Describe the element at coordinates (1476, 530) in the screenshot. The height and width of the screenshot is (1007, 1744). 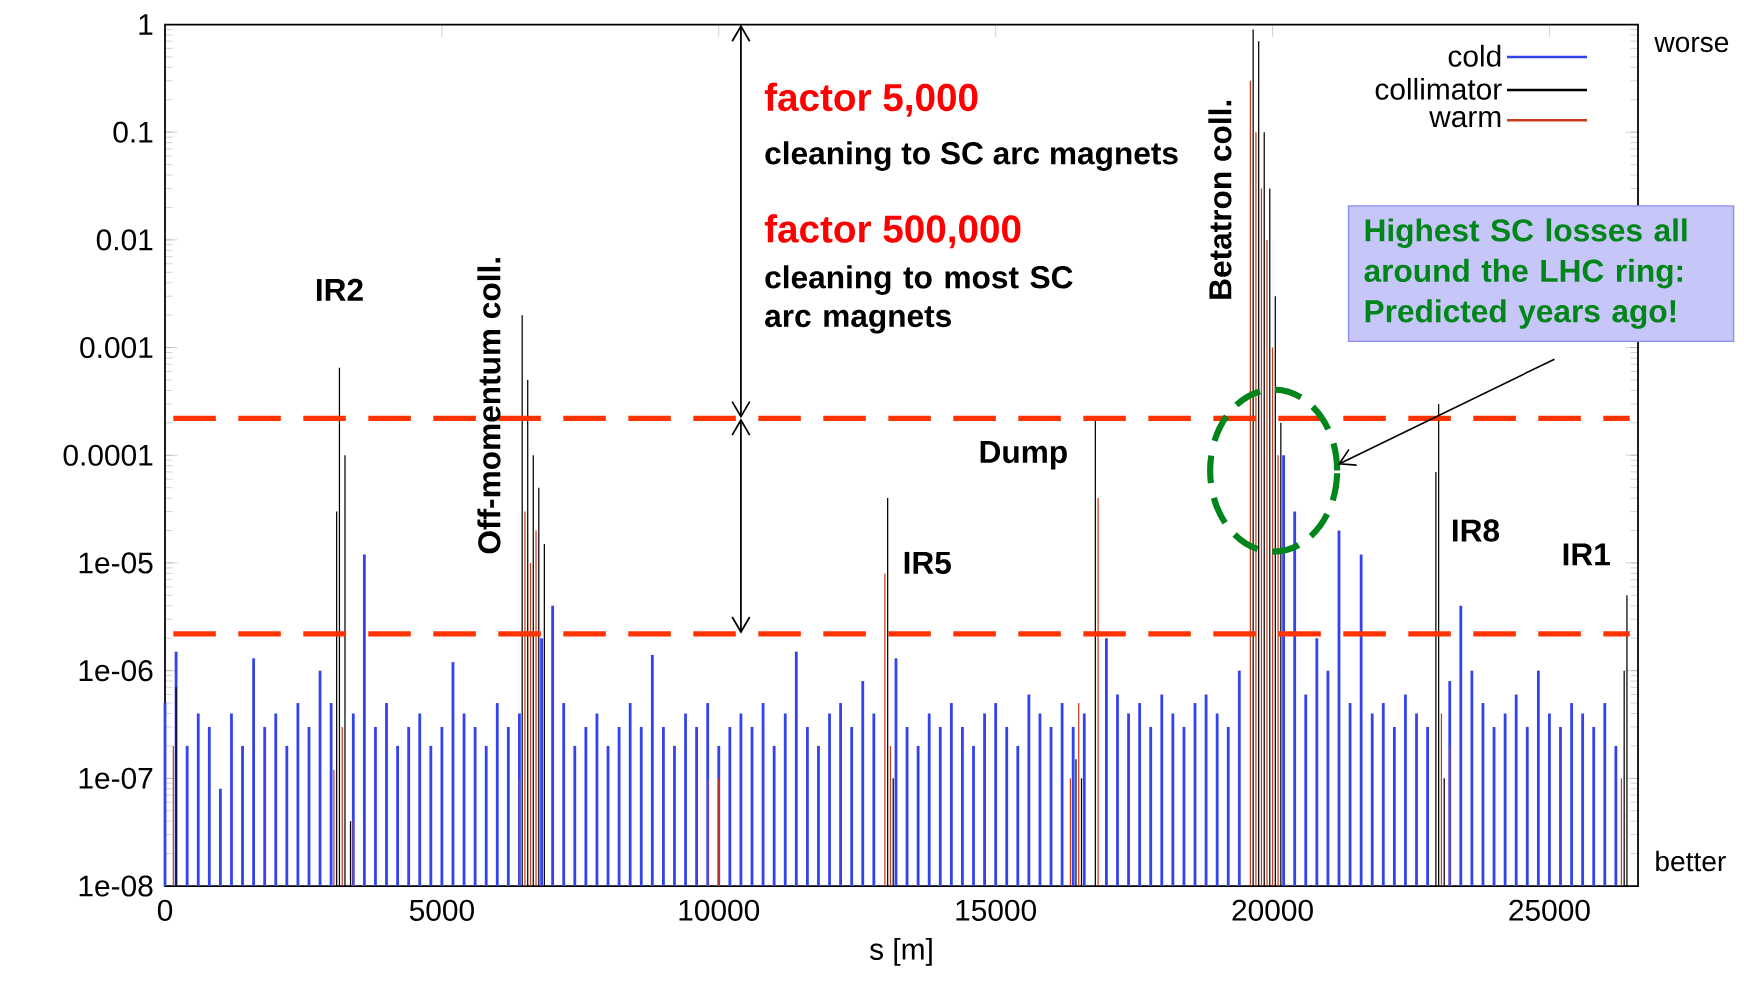
I see `annotation: IR8` at that location.